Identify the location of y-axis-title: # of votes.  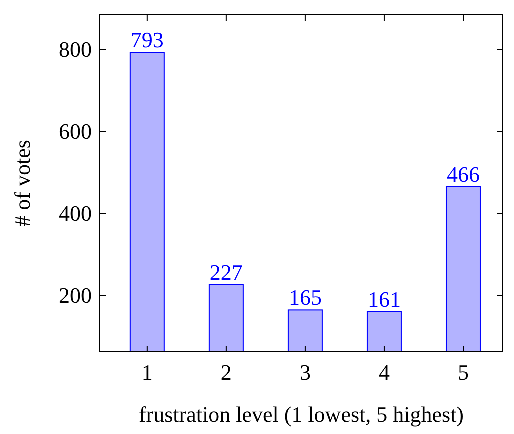
(22, 183).